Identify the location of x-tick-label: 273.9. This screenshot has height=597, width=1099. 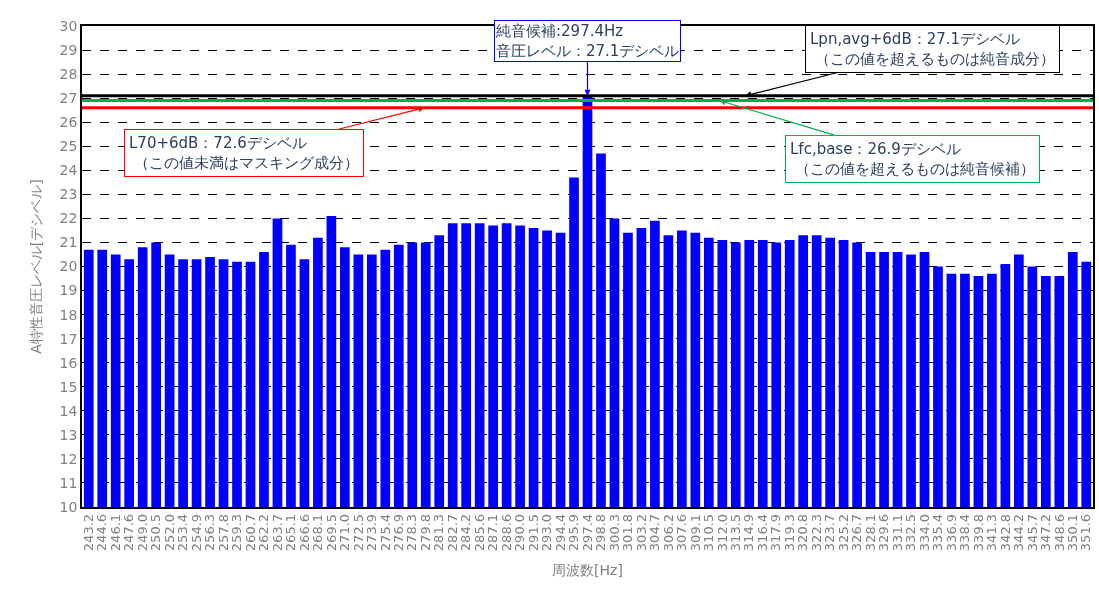
(372, 532).